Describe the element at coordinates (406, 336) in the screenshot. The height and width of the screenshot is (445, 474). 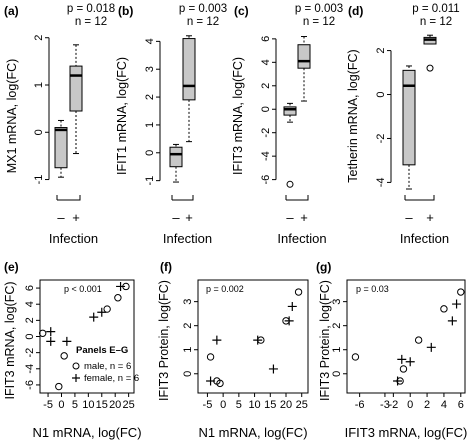
I see `plot-frame` at that location.